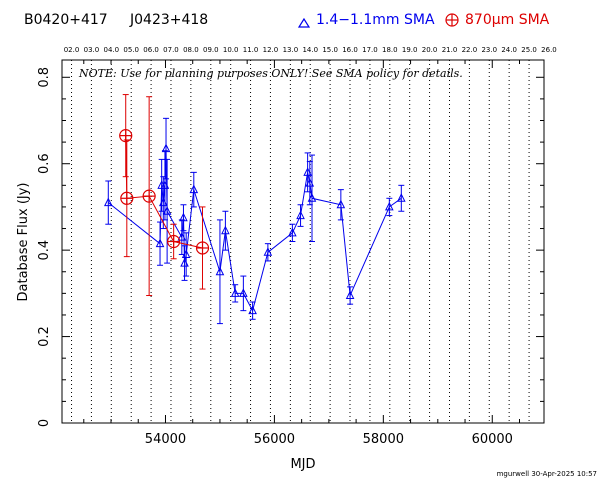  What do you see at coordinates (44, 250) in the screenshot?
I see `y-tick-label: 0.4` at bounding box center [44, 250].